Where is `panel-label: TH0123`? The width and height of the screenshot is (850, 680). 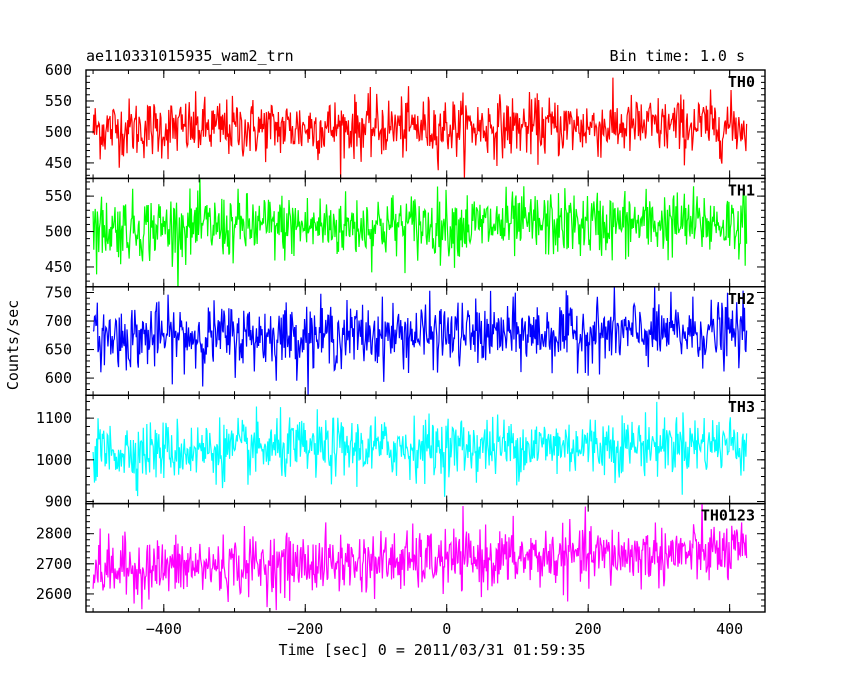
panel-label: TH0123 is located at coordinates (728, 516).